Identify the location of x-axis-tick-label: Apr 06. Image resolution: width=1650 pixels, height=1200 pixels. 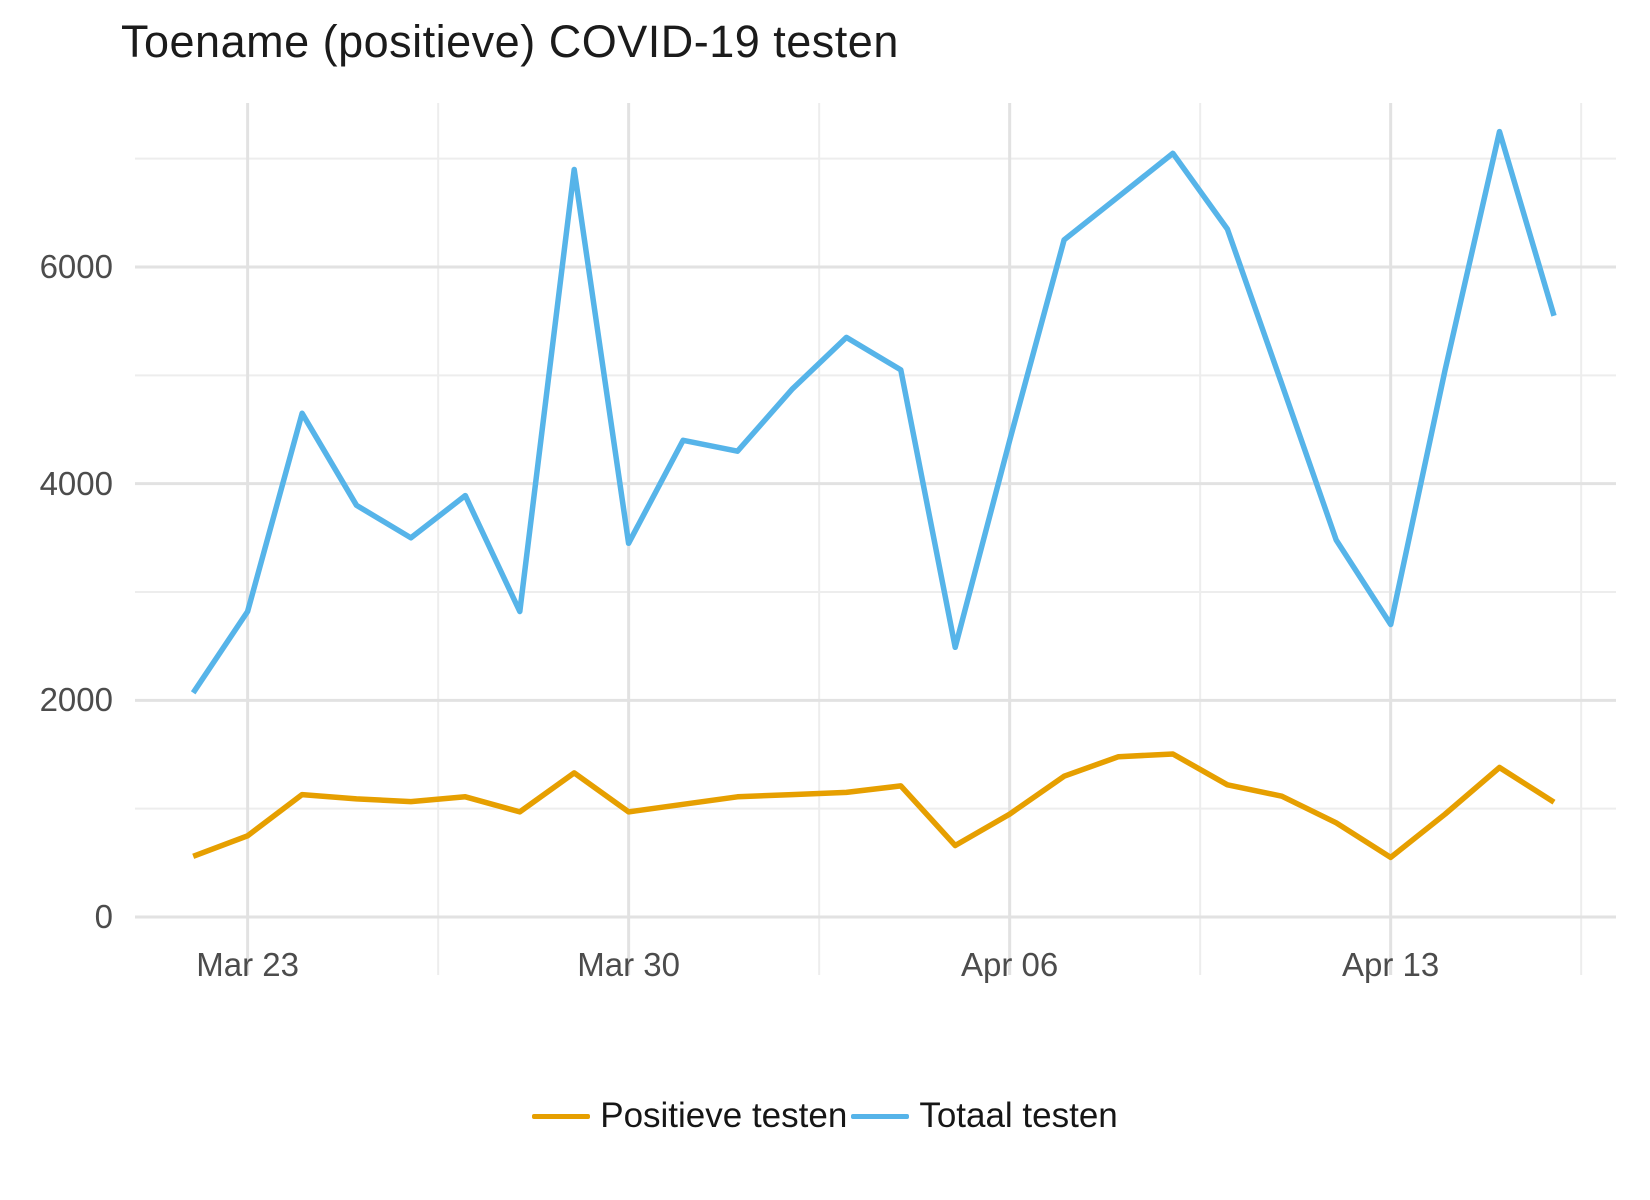
(1010, 964).